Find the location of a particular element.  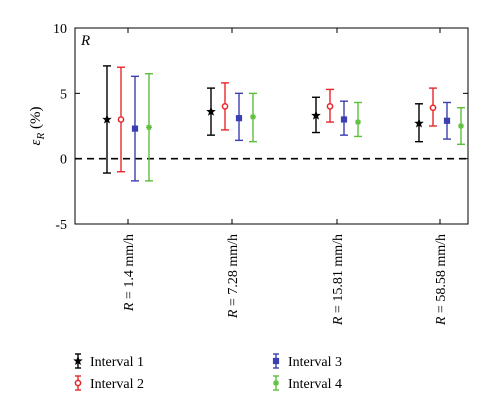

category-label: R = 58.58 mm/h is located at coordinates (441, 280).